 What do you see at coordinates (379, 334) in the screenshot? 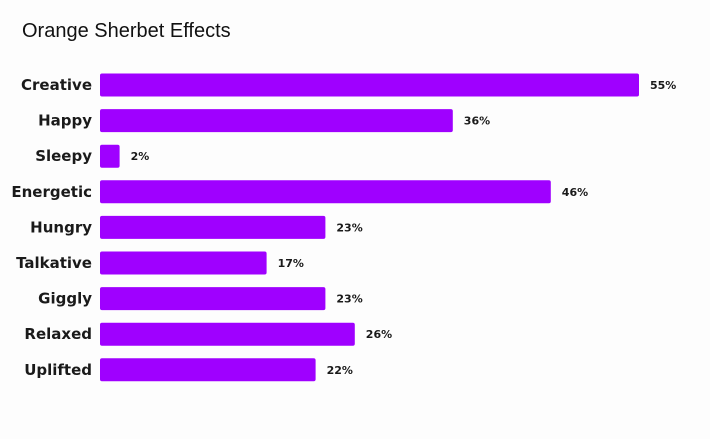
I see `value-label-relaxed: 26%` at bounding box center [379, 334].